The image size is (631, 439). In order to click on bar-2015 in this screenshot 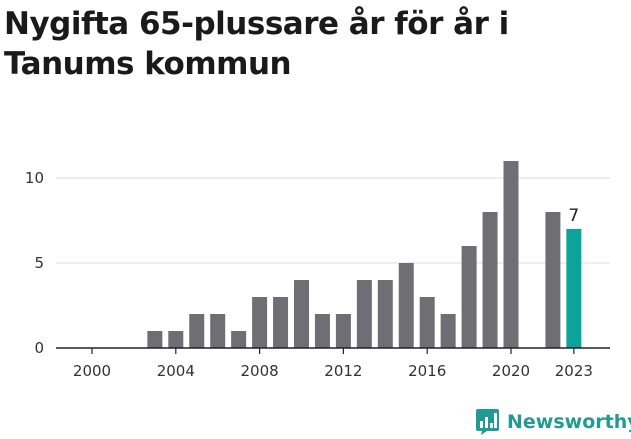, I will do `click(406, 305)`.